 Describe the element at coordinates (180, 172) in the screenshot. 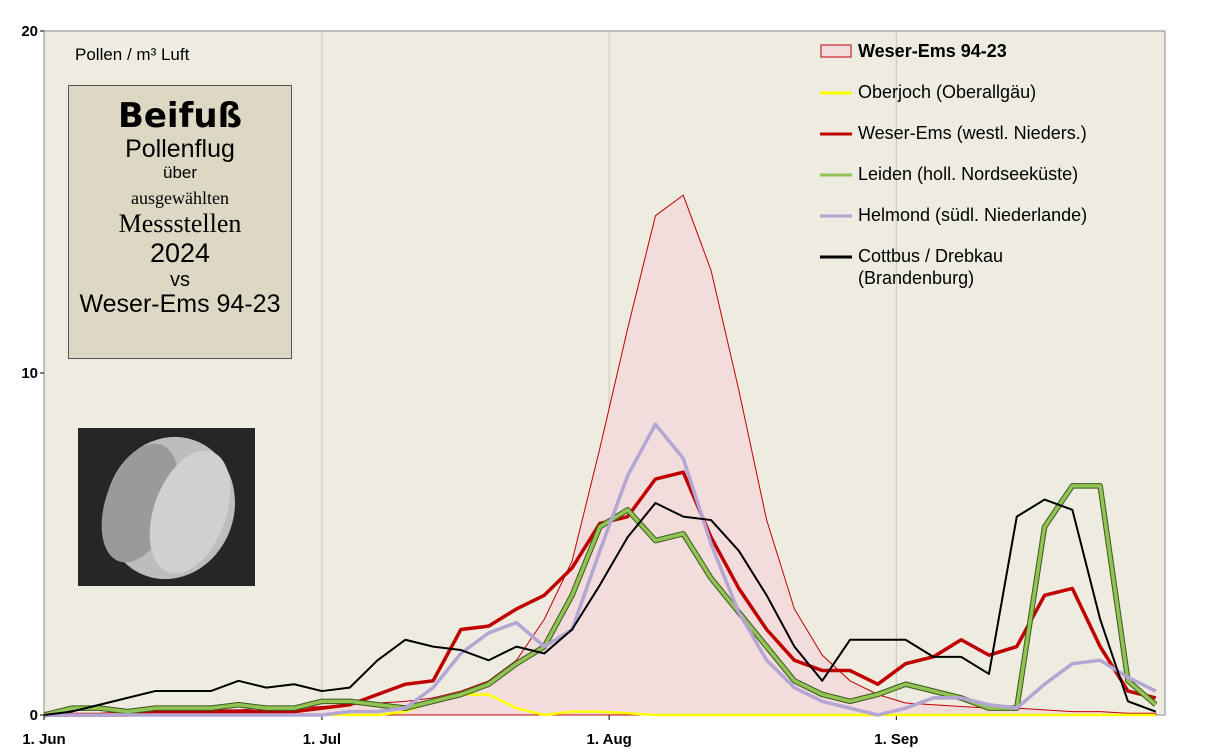

I see `info-line: über` at that location.